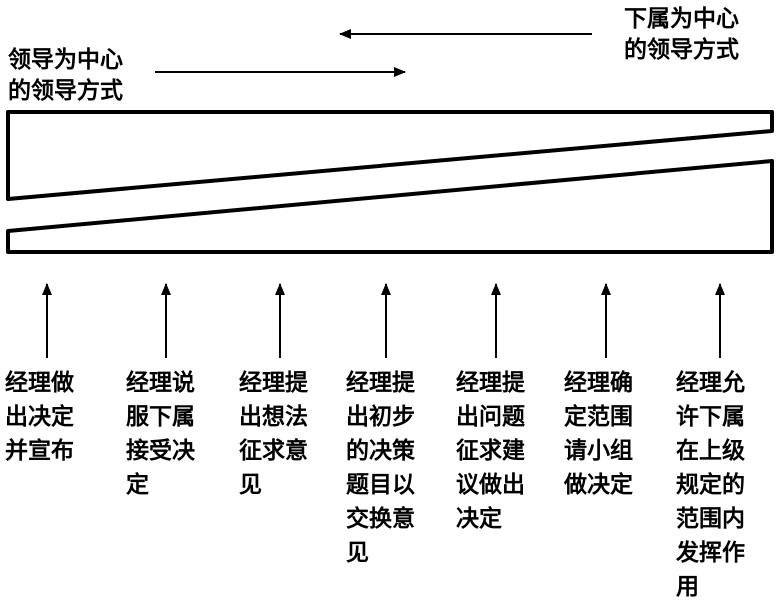 This screenshot has height=604, width=779. I want to click on column-line: 发挥作, so click(710, 553).